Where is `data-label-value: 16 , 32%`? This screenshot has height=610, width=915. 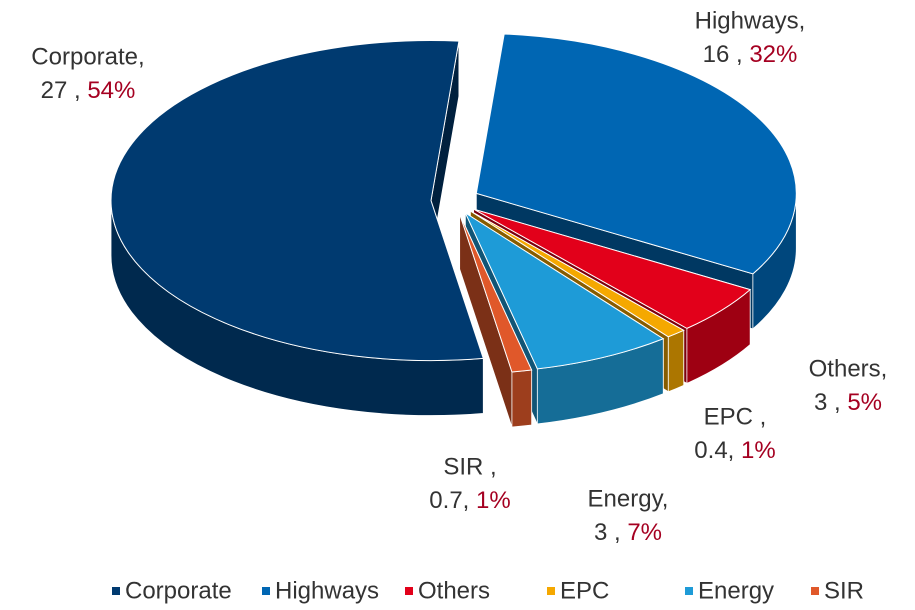 data-label-value: 16 , 32% is located at coordinates (750, 54).